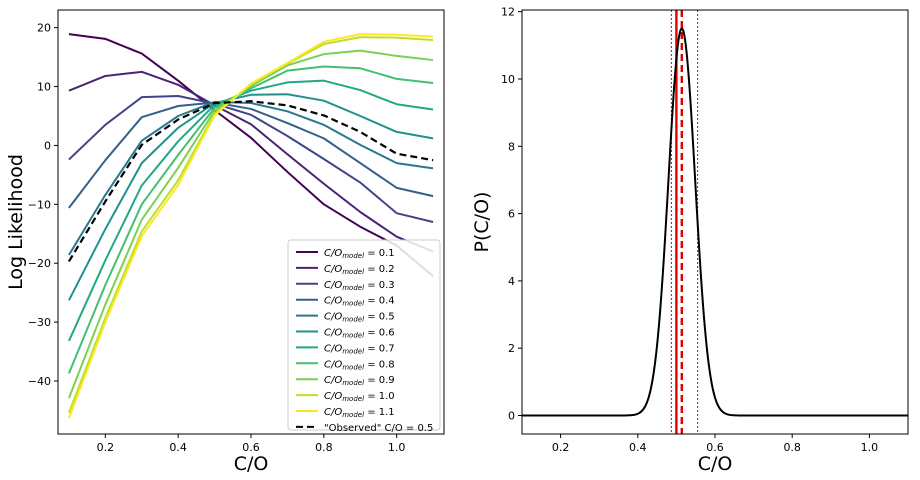 The width and height of the screenshot is (920, 480). I want to click on legend-label: C/Omodel = 0.2, so click(359, 270).